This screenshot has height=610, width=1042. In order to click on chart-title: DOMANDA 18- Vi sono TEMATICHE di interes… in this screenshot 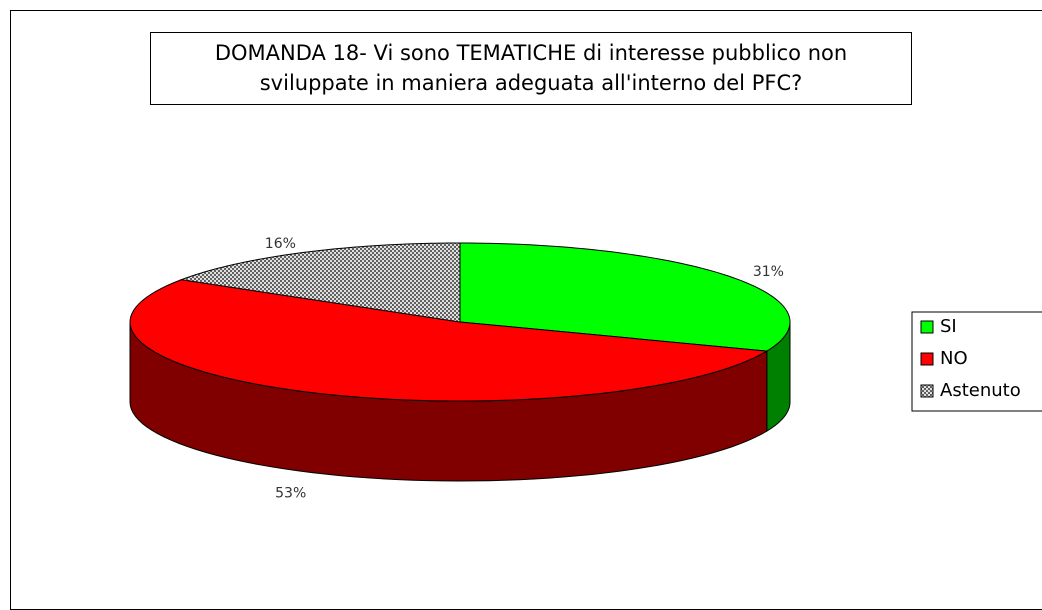, I will do `click(531, 68)`.